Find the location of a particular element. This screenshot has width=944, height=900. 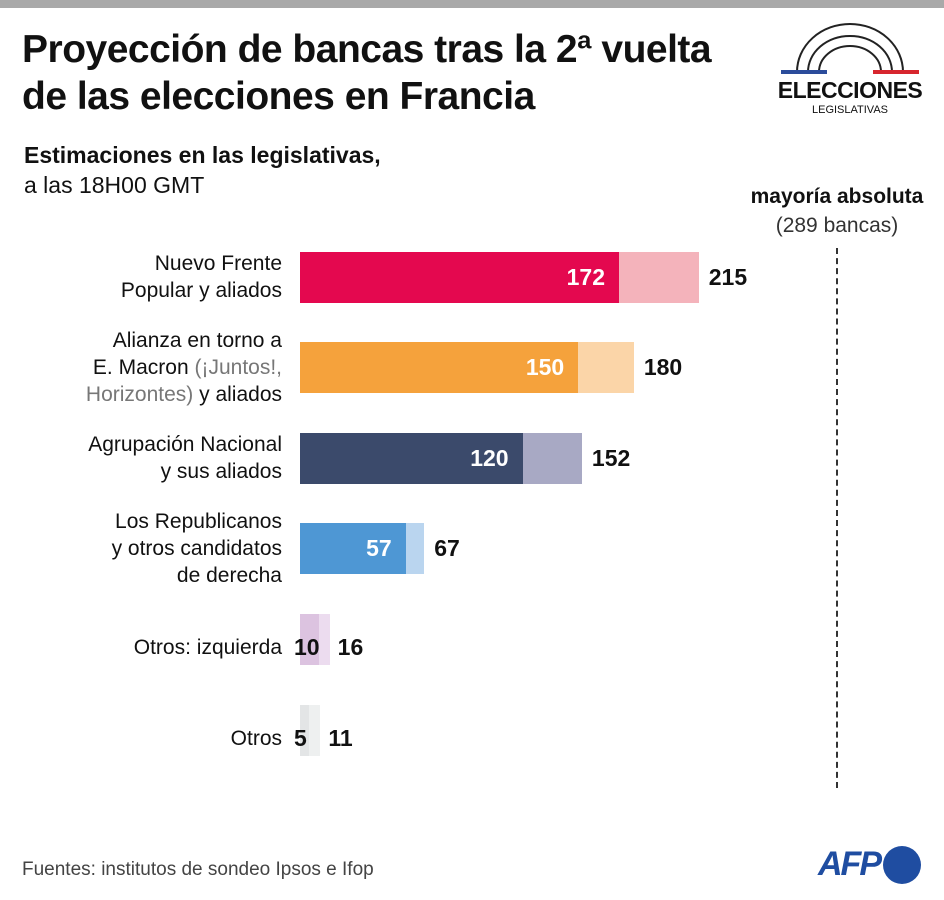

category-label-text: Otros is located at coordinates (256, 738).